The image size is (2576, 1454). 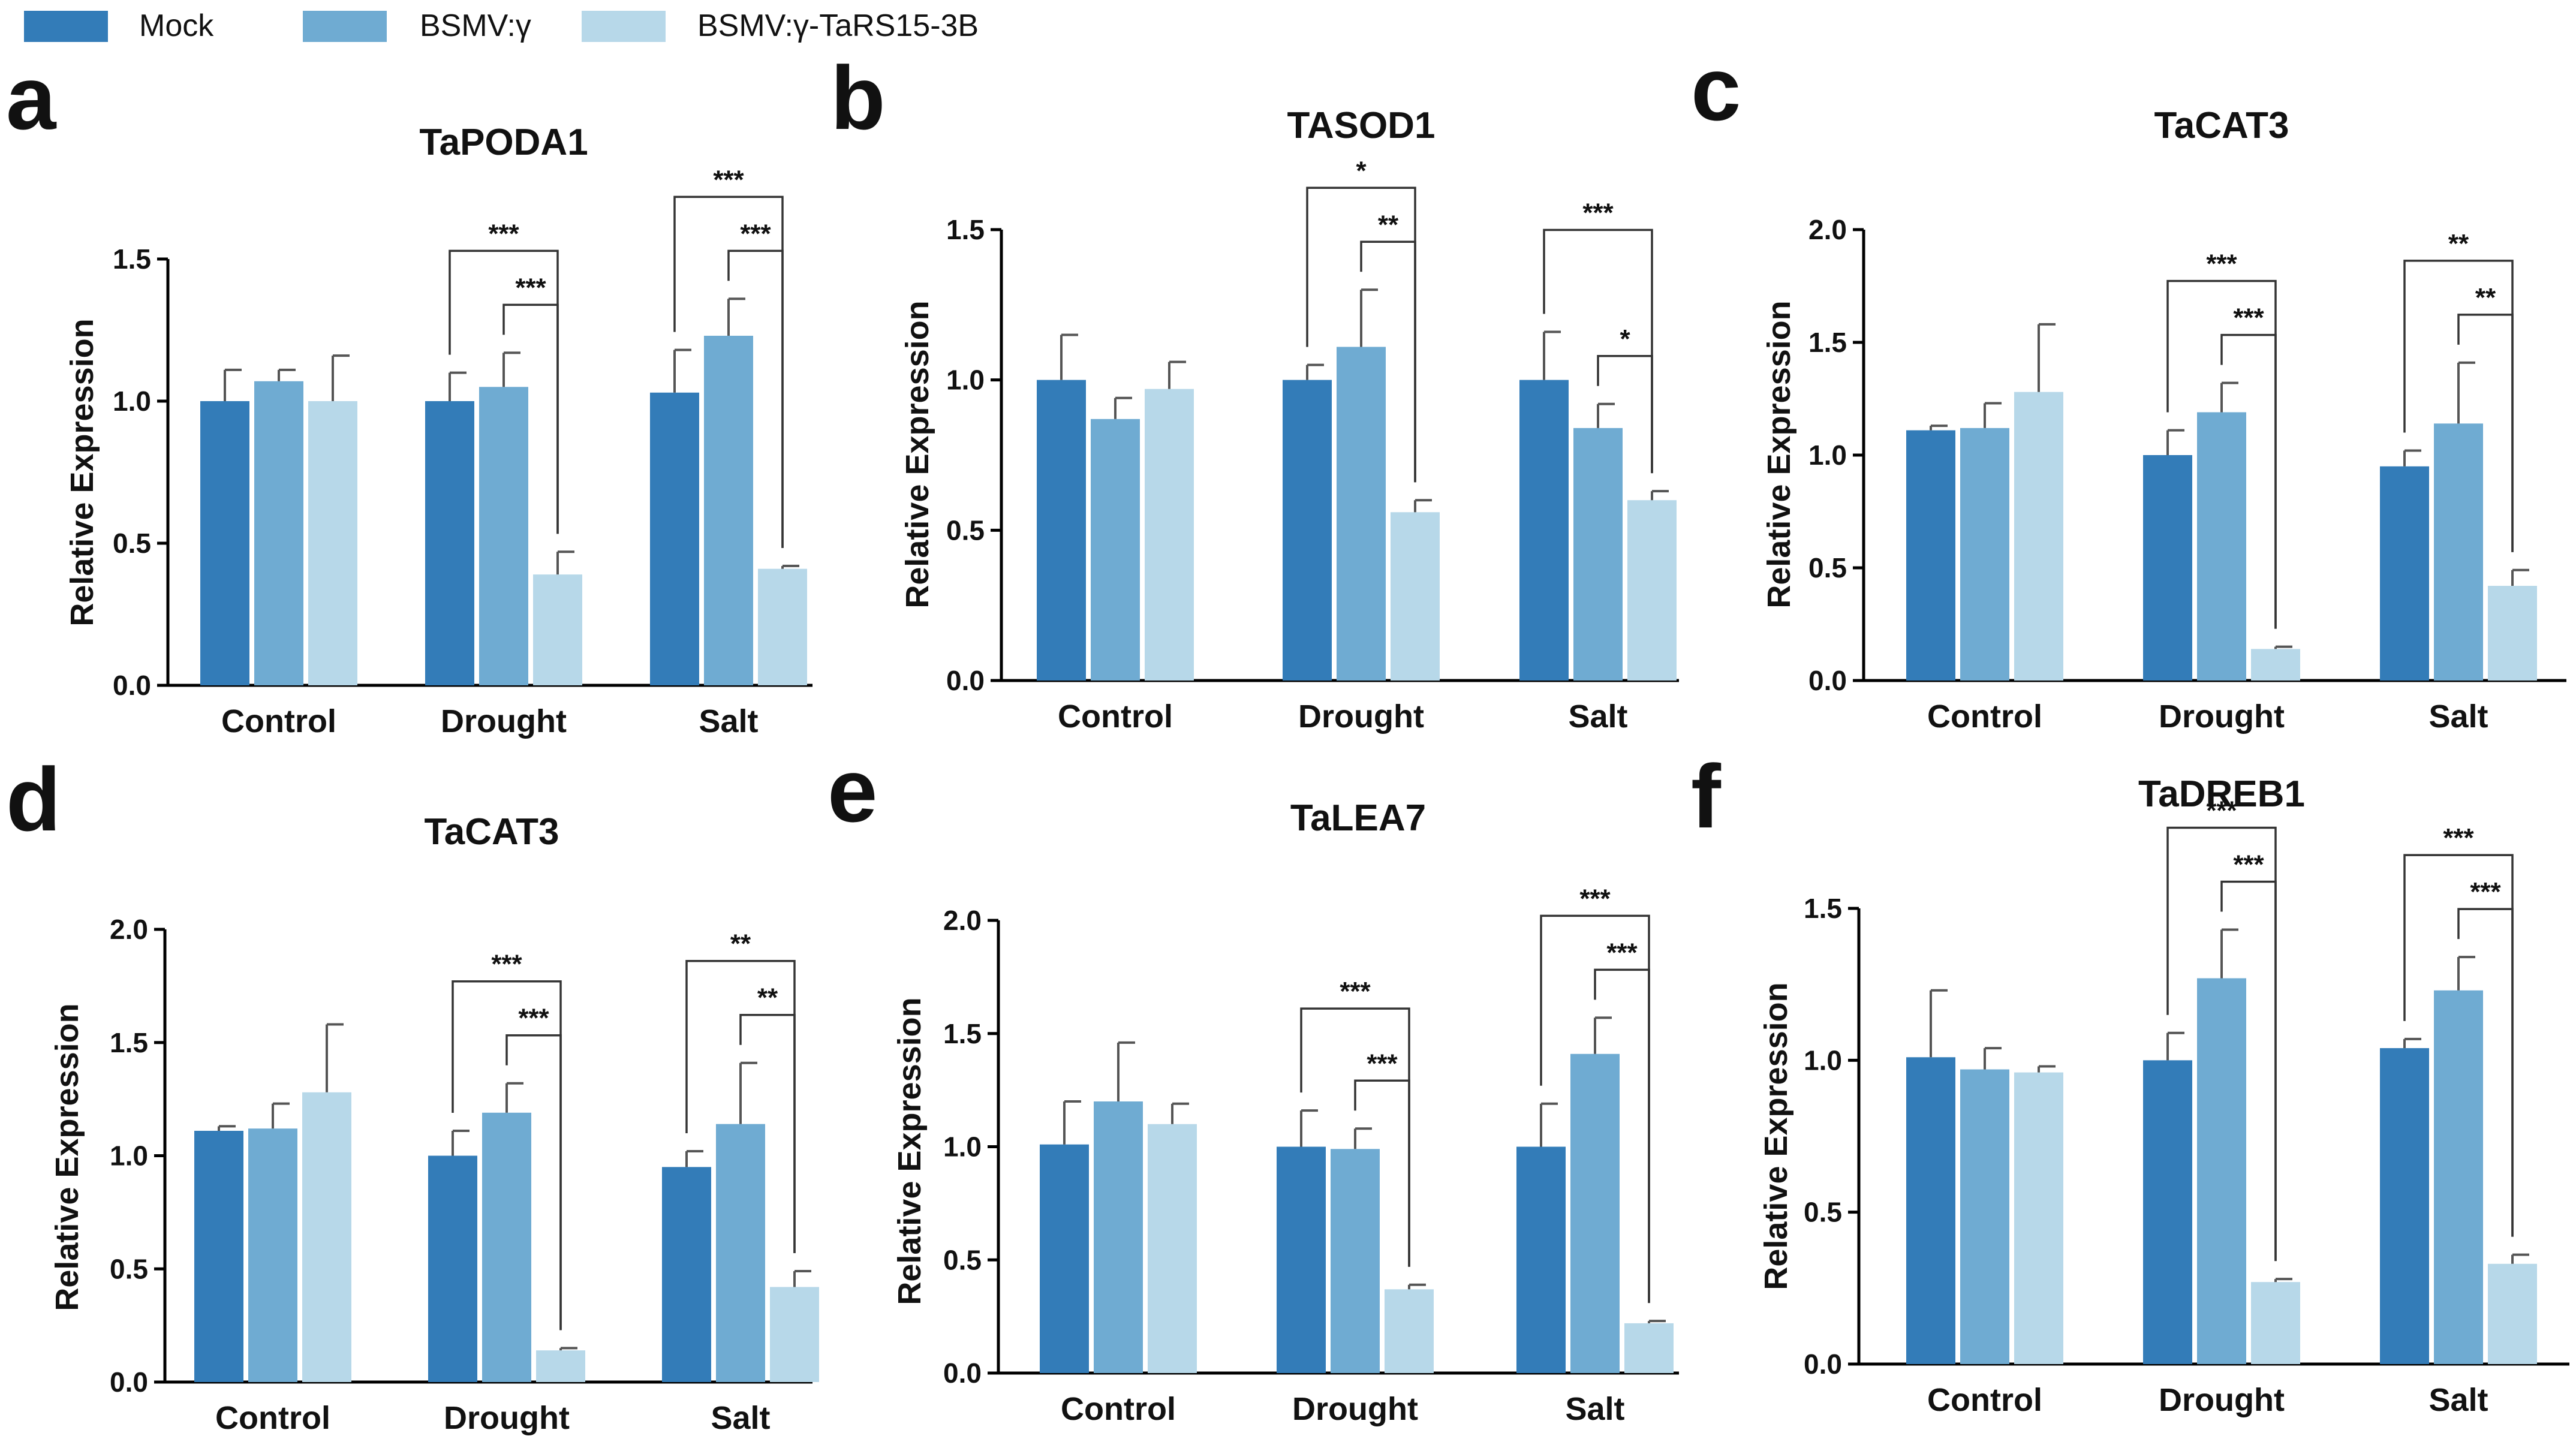 What do you see at coordinates (129, 1042) in the screenshot?
I see `y-tick-label-d: 1.5` at bounding box center [129, 1042].